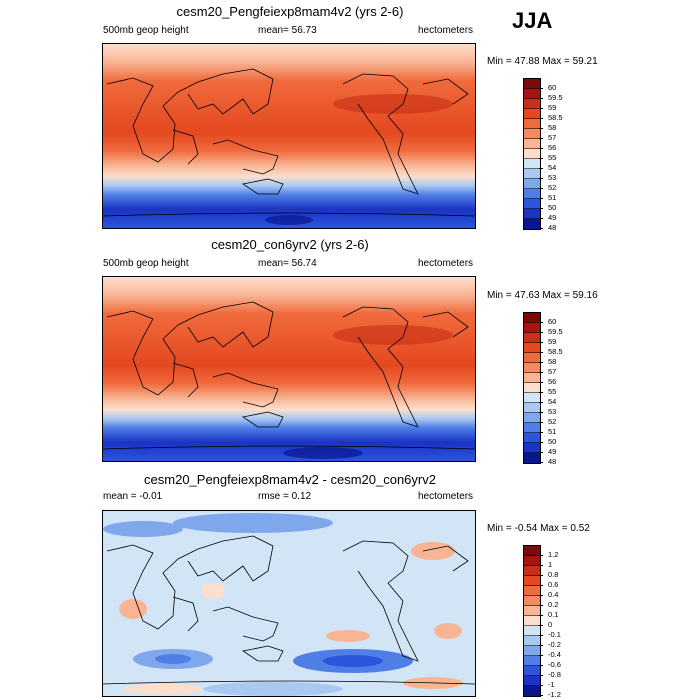 The height and width of the screenshot is (700, 700). What do you see at coordinates (547, 167) in the screenshot?
I see `panel-1-colorbar-tick: 54` at bounding box center [547, 167].